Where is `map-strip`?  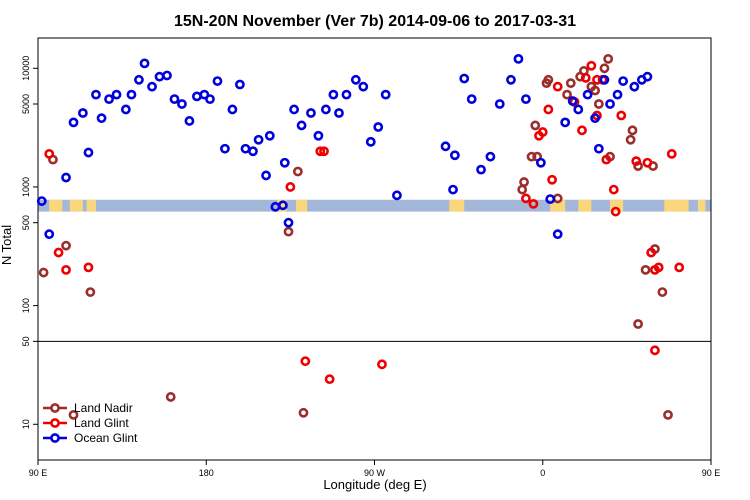
map-strip is located at coordinates (374, 205).